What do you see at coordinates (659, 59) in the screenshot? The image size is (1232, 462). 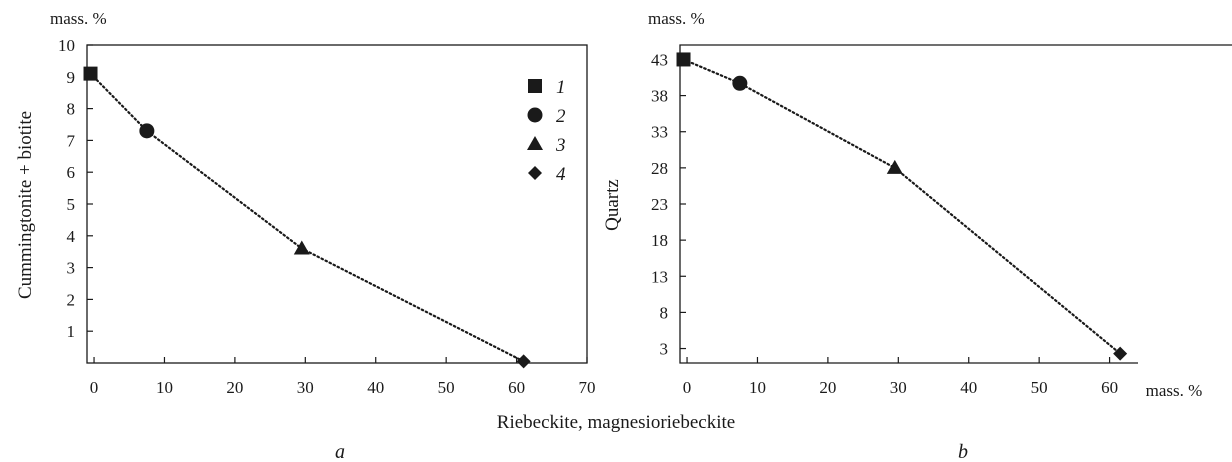 I see `y-tick-label: 43` at bounding box center [659, 59].